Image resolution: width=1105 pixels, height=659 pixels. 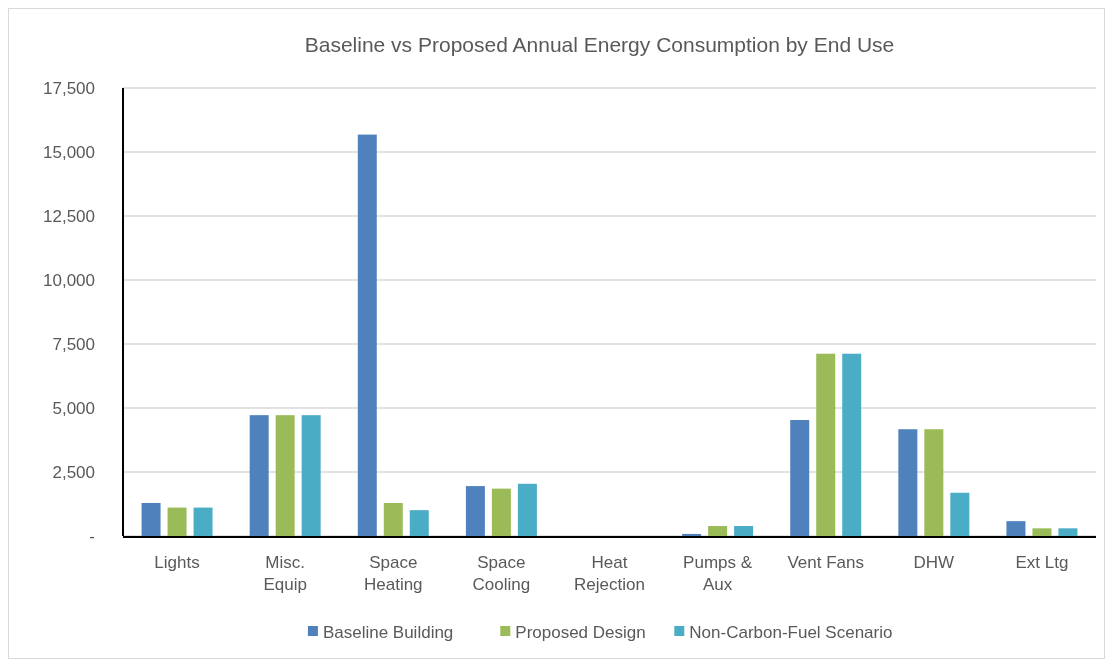 I want to click on y-tick-label: 12,500, so click(x=69, y=216).